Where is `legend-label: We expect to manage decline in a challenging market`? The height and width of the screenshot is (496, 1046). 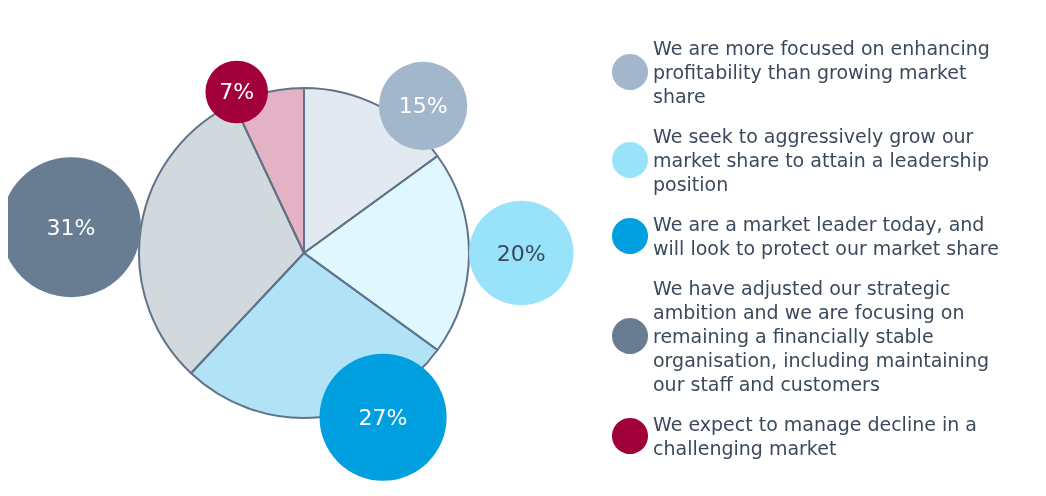
legend-label: We expect to manage decline in a challenging market is located at coordinates (818, 436).